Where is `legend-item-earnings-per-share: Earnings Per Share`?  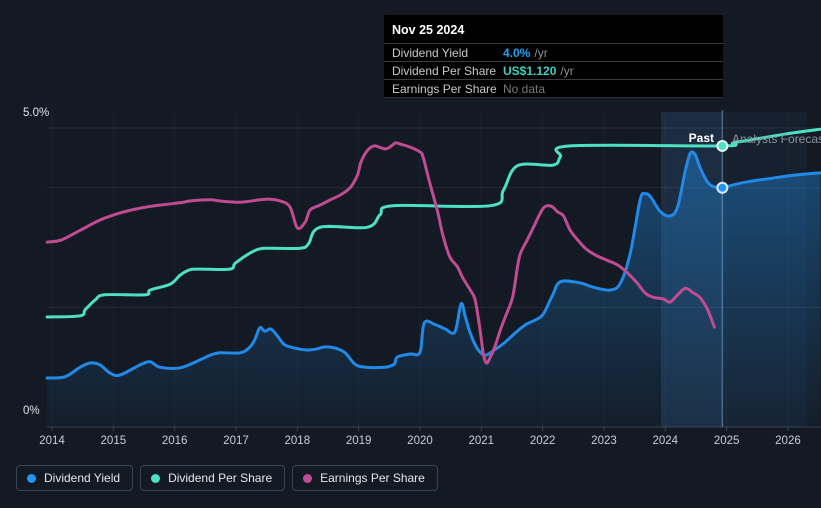
legend-item-earnings-per-share: Earnings Per Share is located at coordinates (365, 478).